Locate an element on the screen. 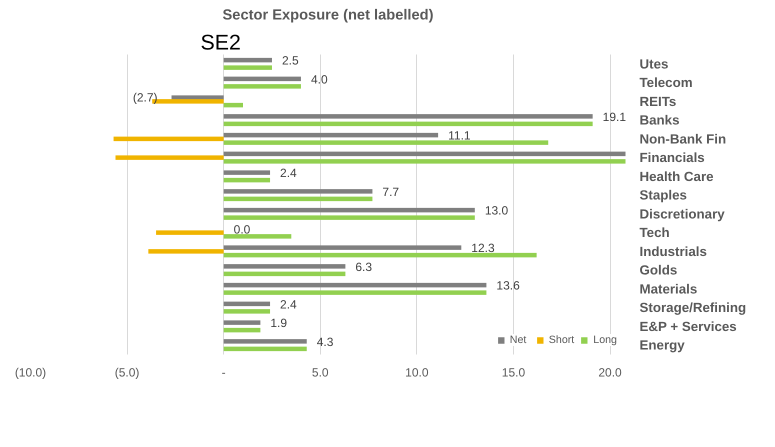 The image size is (775, 447). y-tick-label: E&P + Services is located at coordinates (688, 326).